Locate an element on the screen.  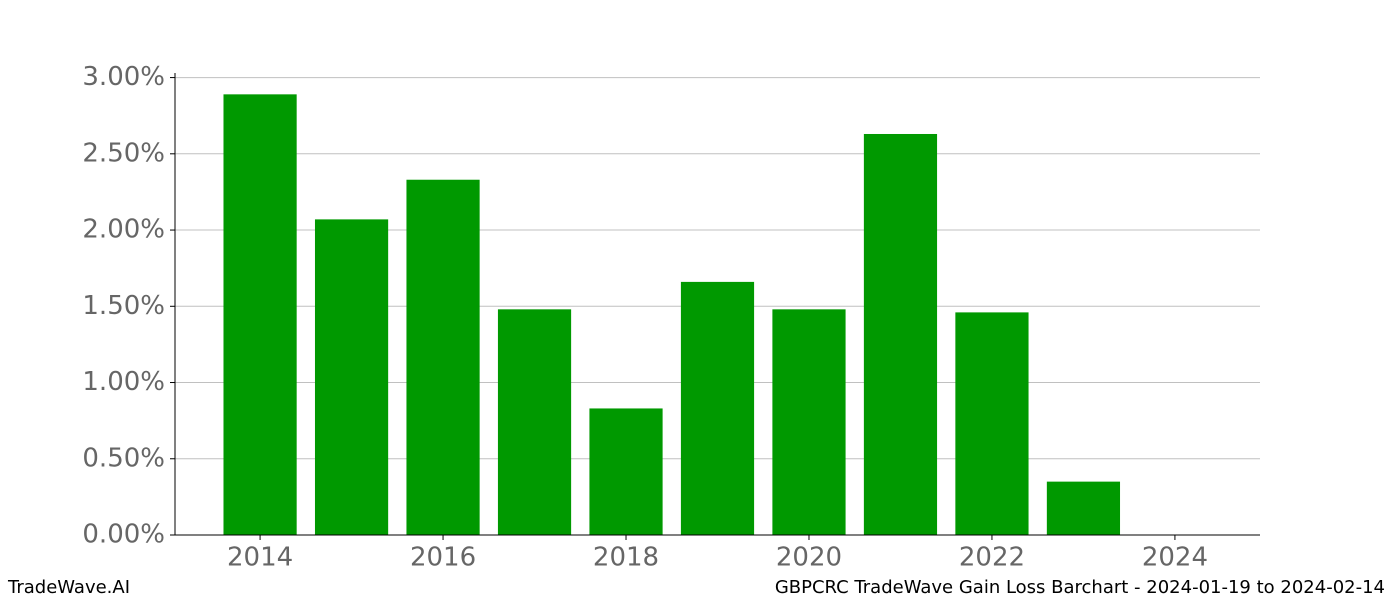
x-tick-label: 2024 is located at coordinates (1175, 558).